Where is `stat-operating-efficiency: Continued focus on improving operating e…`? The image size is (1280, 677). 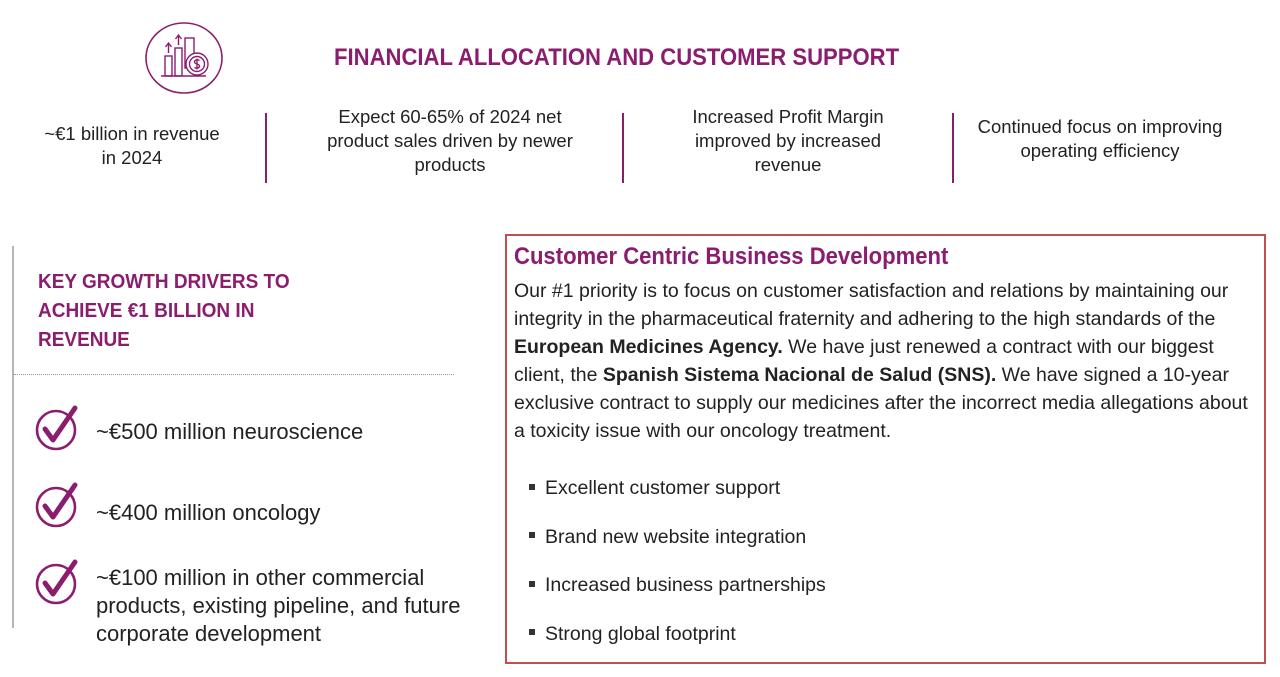 stat-operating-efficiency: Continued focus on improving operating e… is located at coordinates (1100, 138).